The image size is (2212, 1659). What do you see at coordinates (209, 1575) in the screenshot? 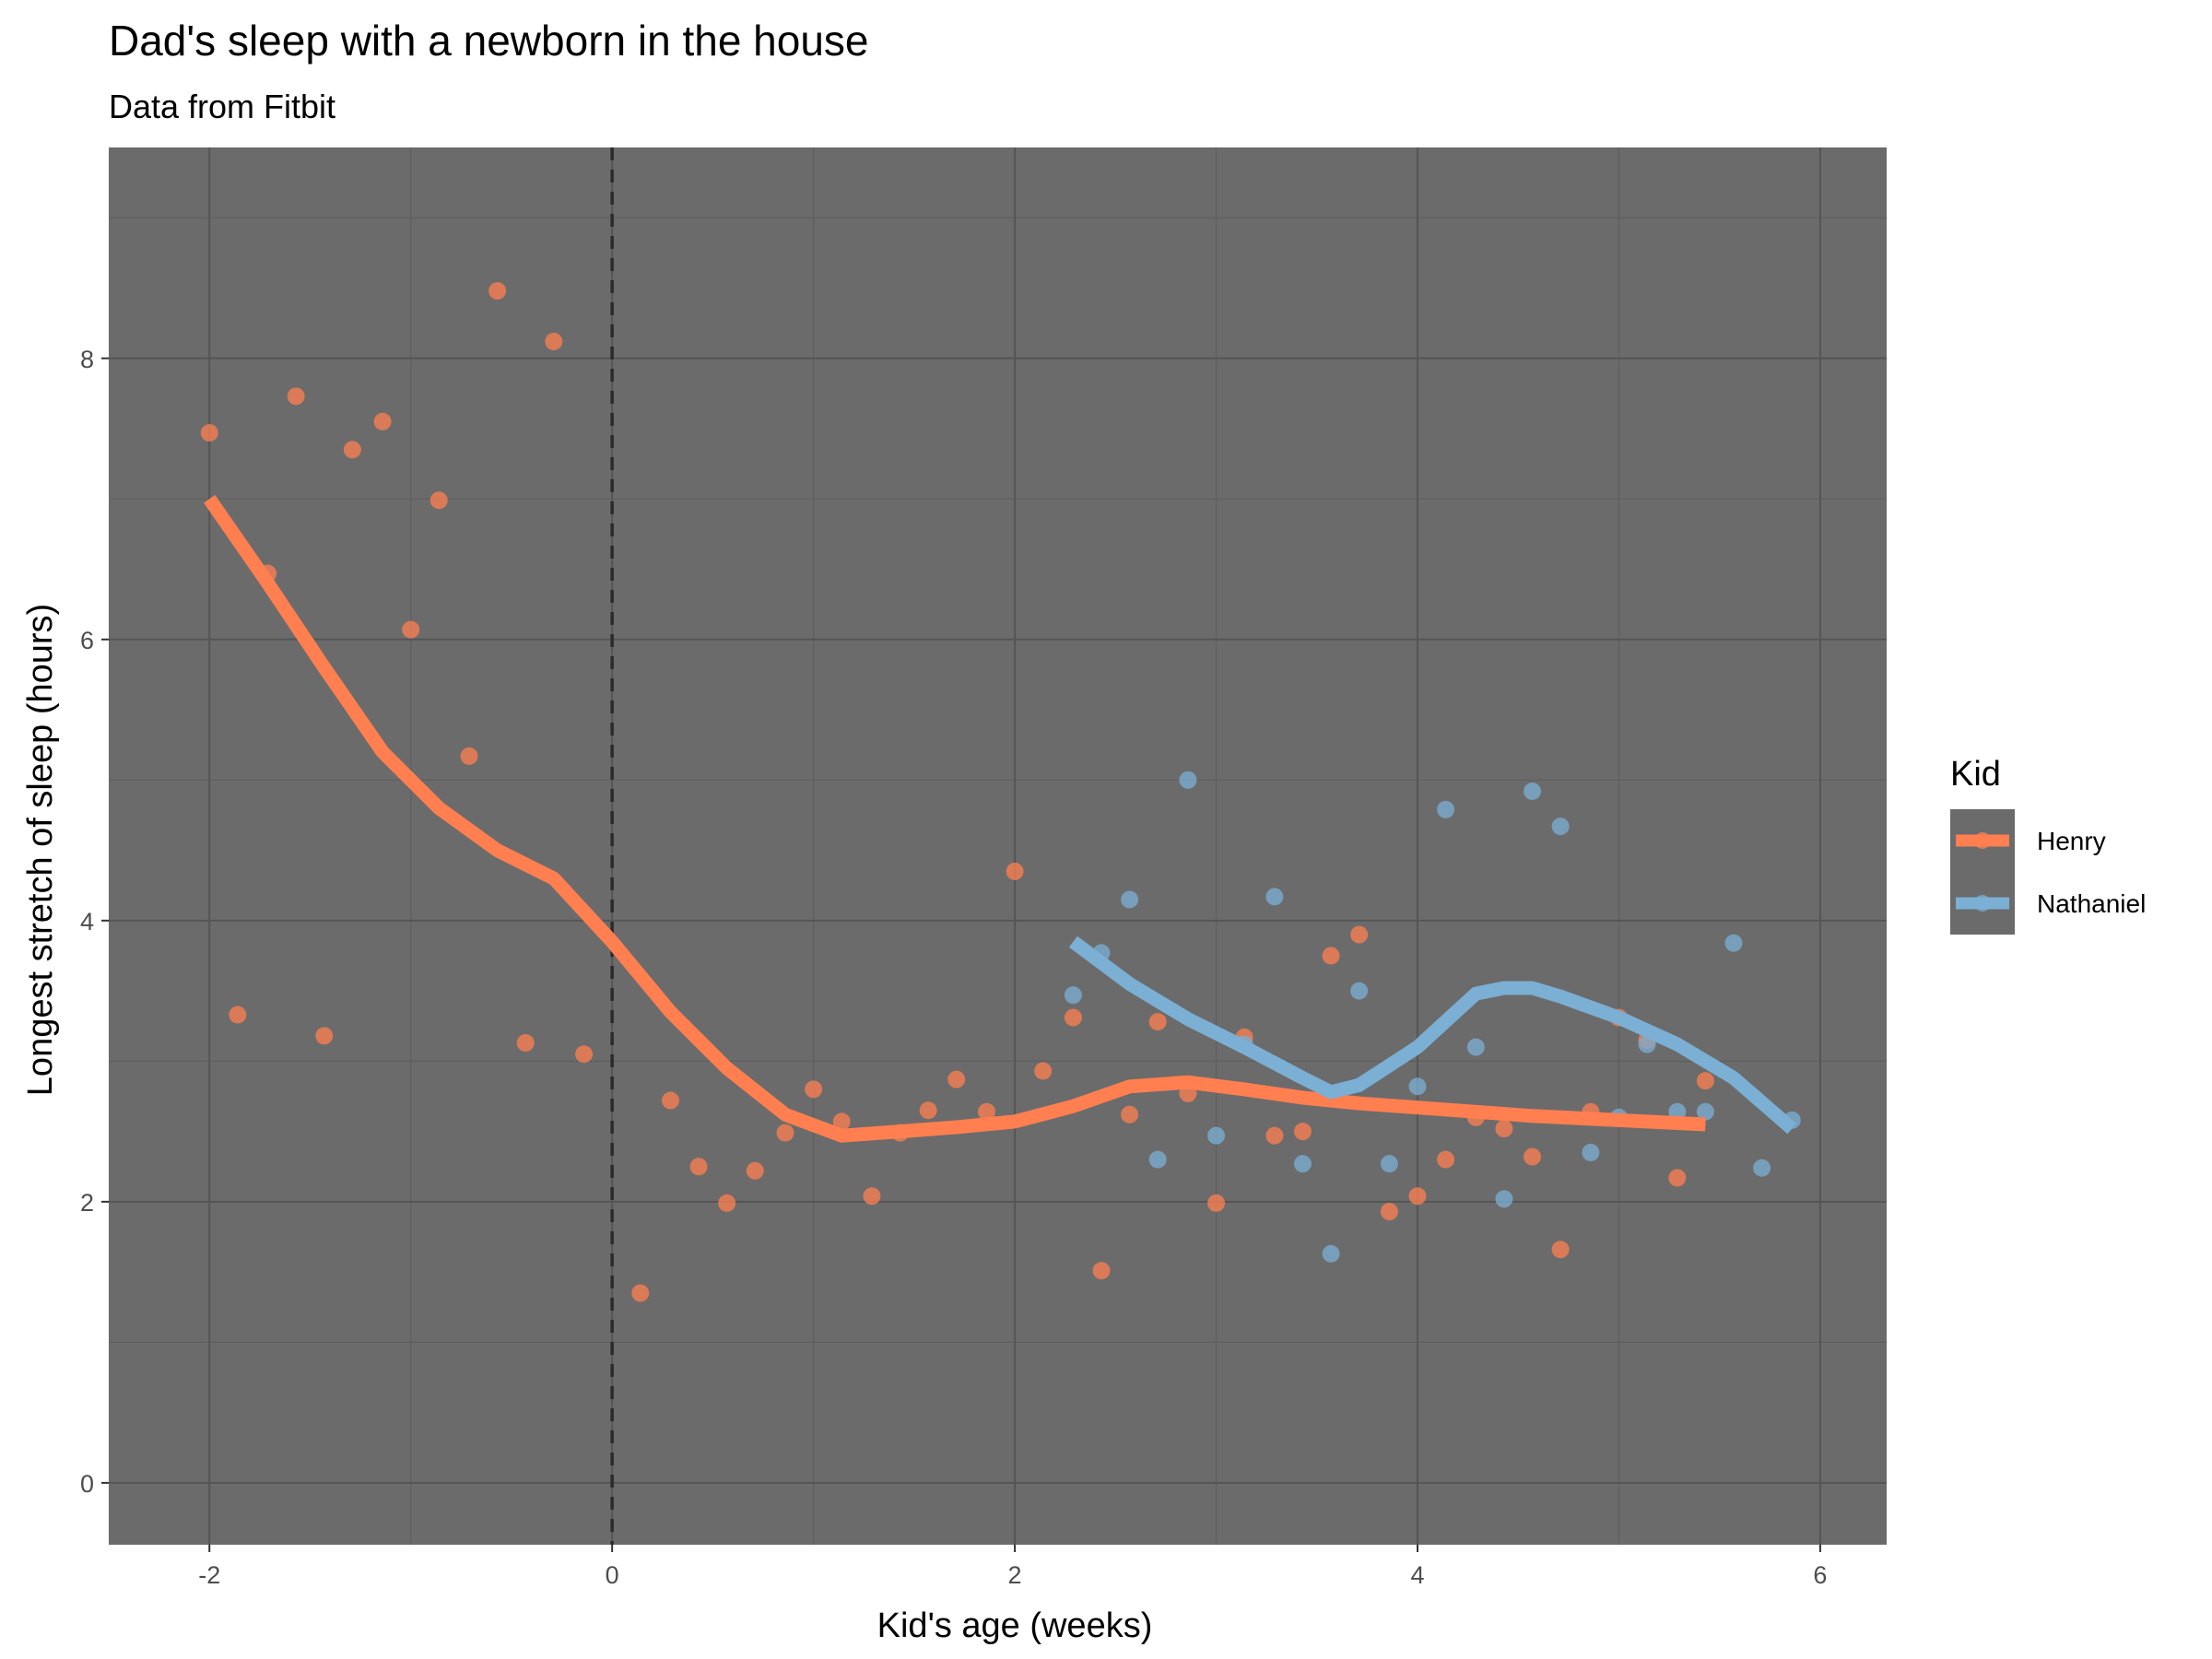
I see `x-tick-label: -2` at bounding box center [209, 1575].